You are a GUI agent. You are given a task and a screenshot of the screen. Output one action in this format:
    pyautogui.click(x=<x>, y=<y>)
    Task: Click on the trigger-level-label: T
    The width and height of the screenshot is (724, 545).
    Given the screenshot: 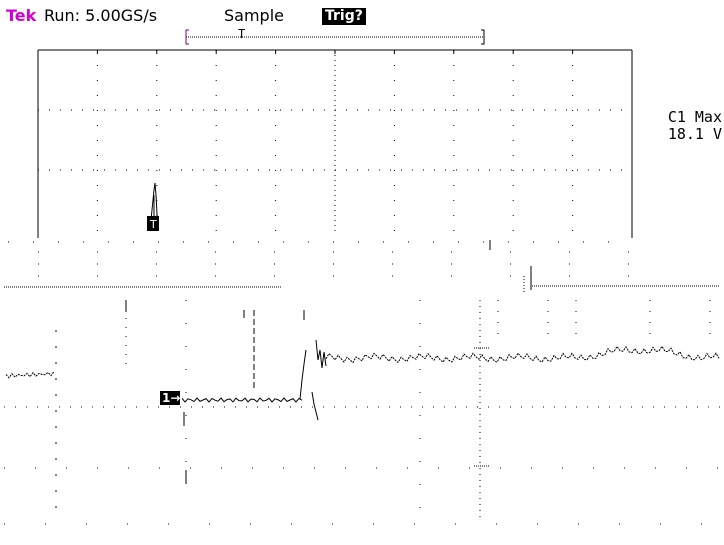 What is the action you would take?
    pyautogui.click(x=153, y=224)
    